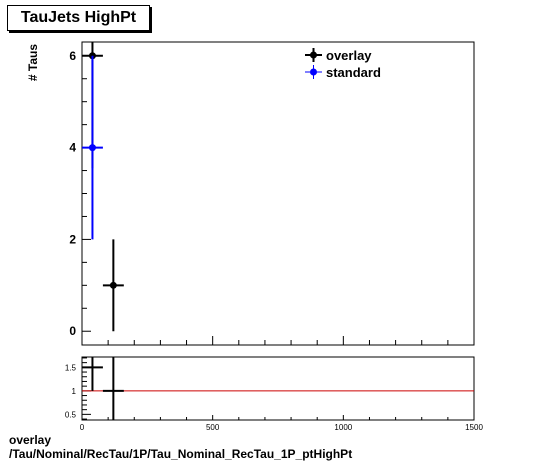 The height and width of the screenshot is (462, 546). What do you see at coordinates (349, 55) in the screenshot?
I see `legend-label: overlay` at bounding box center [349, 55].